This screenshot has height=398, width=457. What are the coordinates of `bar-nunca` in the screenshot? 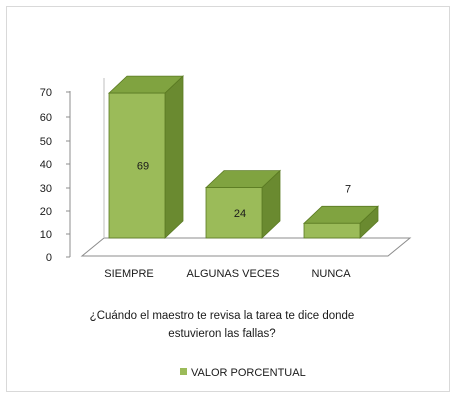 It's located at (332, 230).